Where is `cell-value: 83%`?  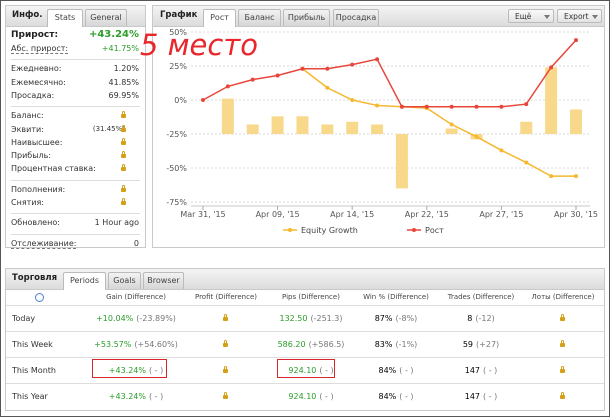 cell-value: 83% is located at coordinates (383, 344).